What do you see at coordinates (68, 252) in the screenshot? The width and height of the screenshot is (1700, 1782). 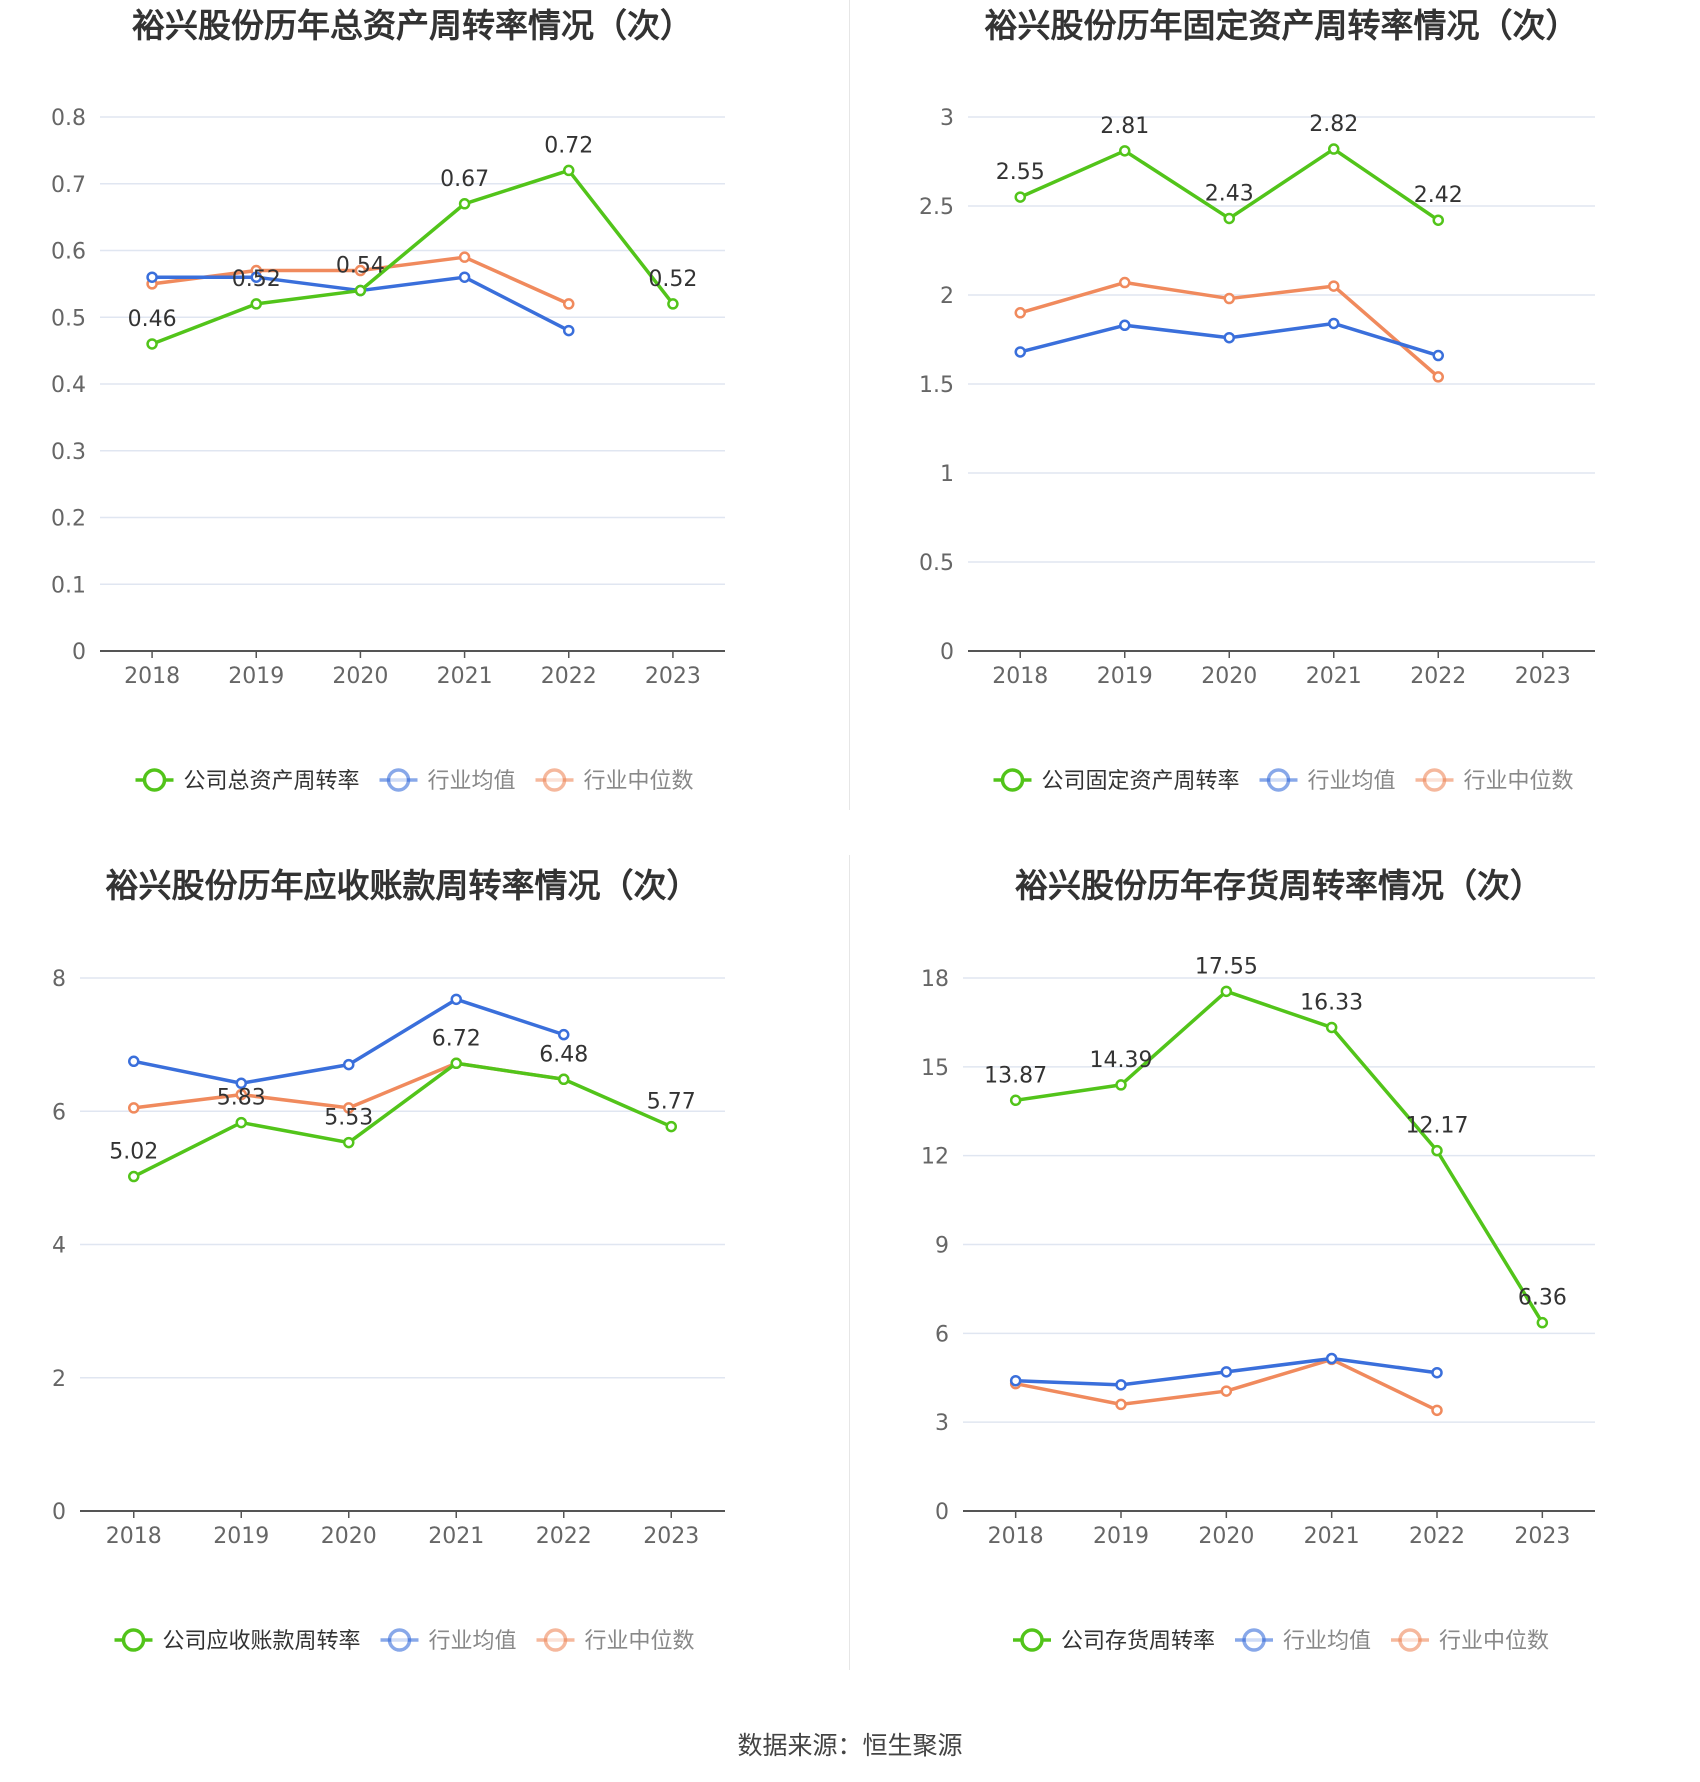 I see `y-tick-label: 0.6` at bounding box center [68, 252].